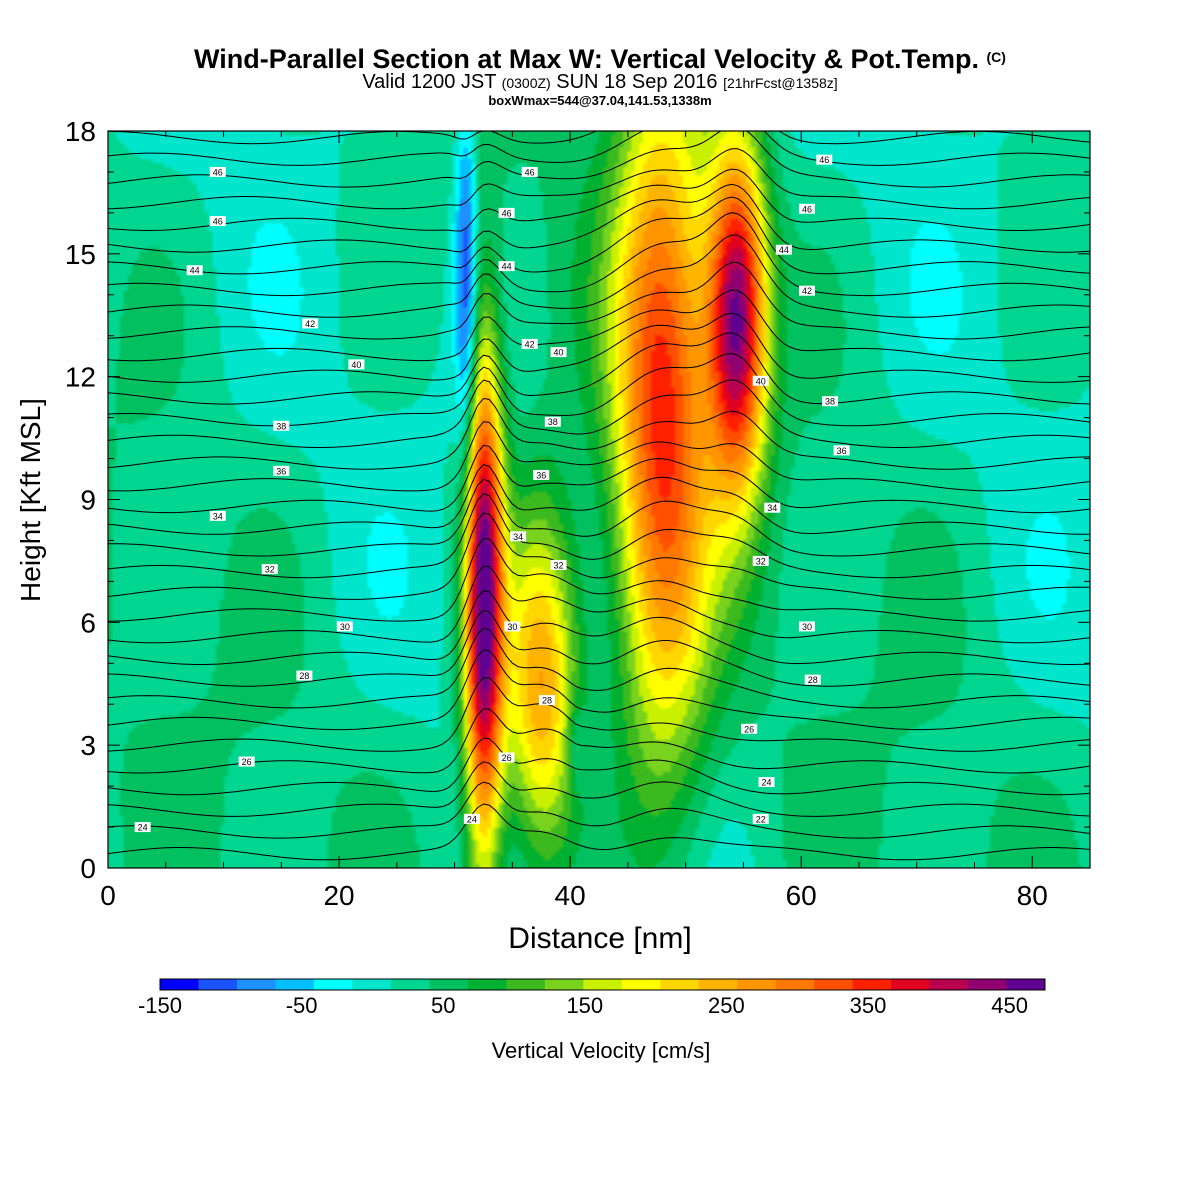  What do you see at coordinates (338, 895) in the screenshot?
I see `x-tick-label: 20` at bounding box center [338, 895].